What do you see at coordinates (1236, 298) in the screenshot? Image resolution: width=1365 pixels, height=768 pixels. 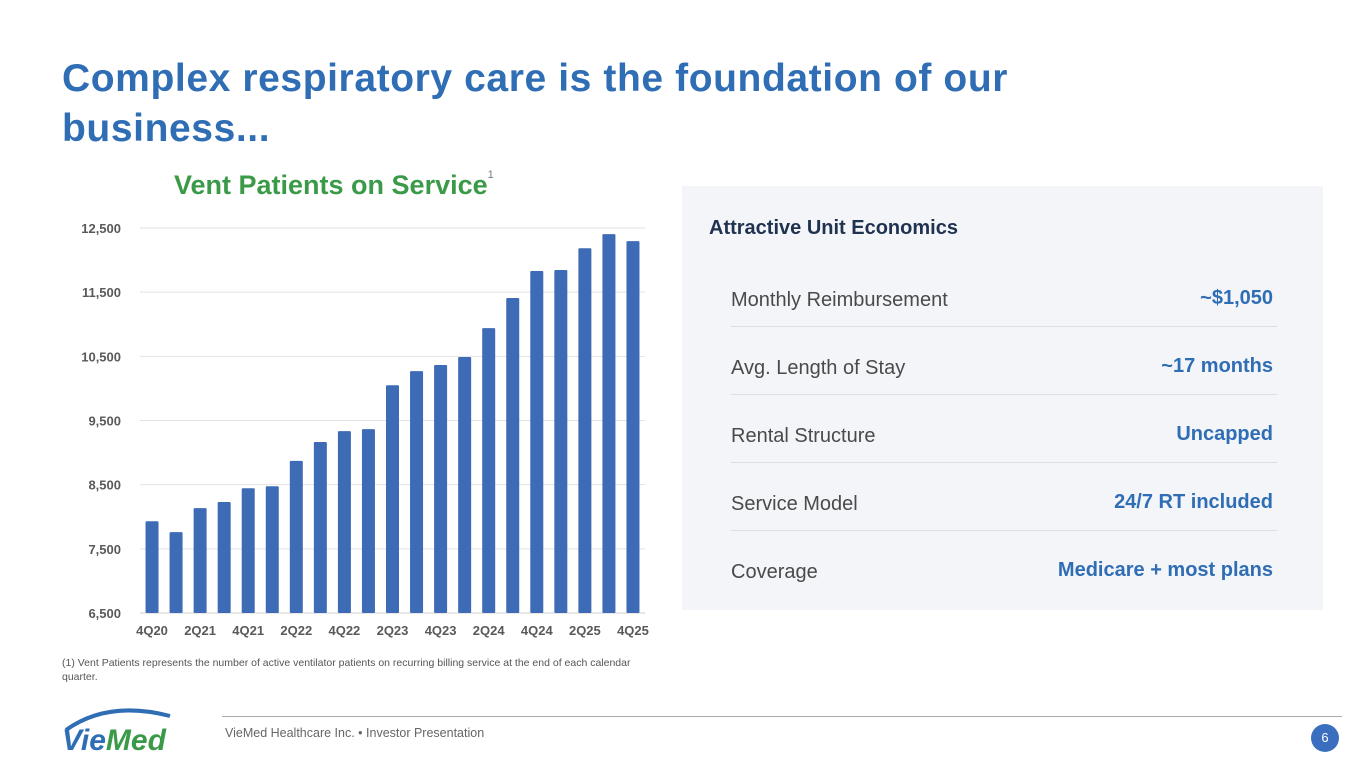 I see `row-value: ~$1,050` at bounding box center [1236, 298].